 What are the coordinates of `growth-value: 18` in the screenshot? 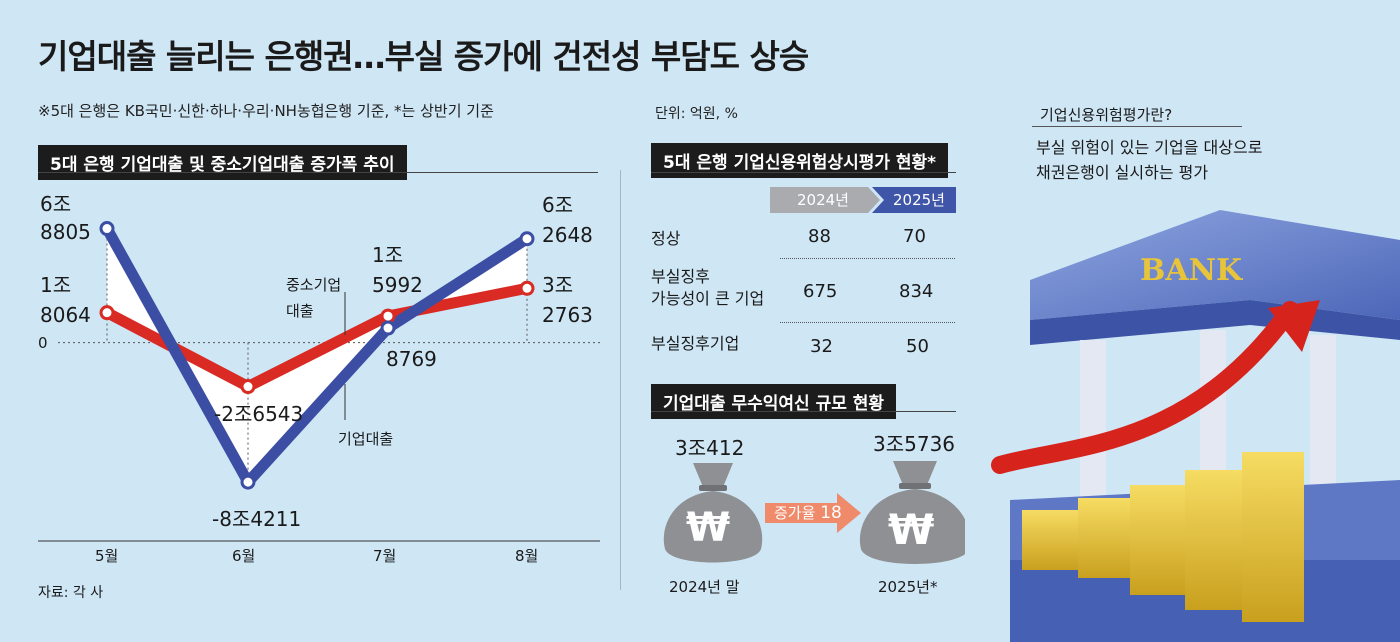 It's located at (831, 513).